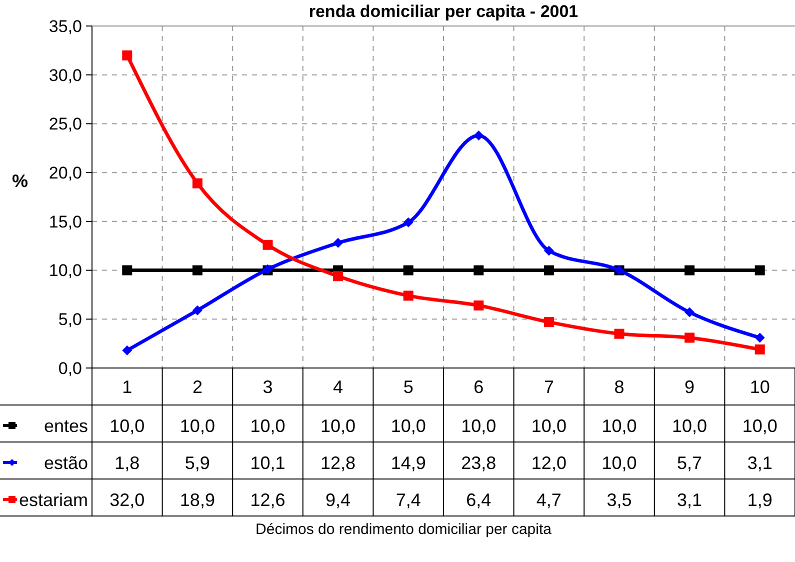 This screenshot has height=562, width=795. I want to click on legend-label: estão, so click(66, 462).